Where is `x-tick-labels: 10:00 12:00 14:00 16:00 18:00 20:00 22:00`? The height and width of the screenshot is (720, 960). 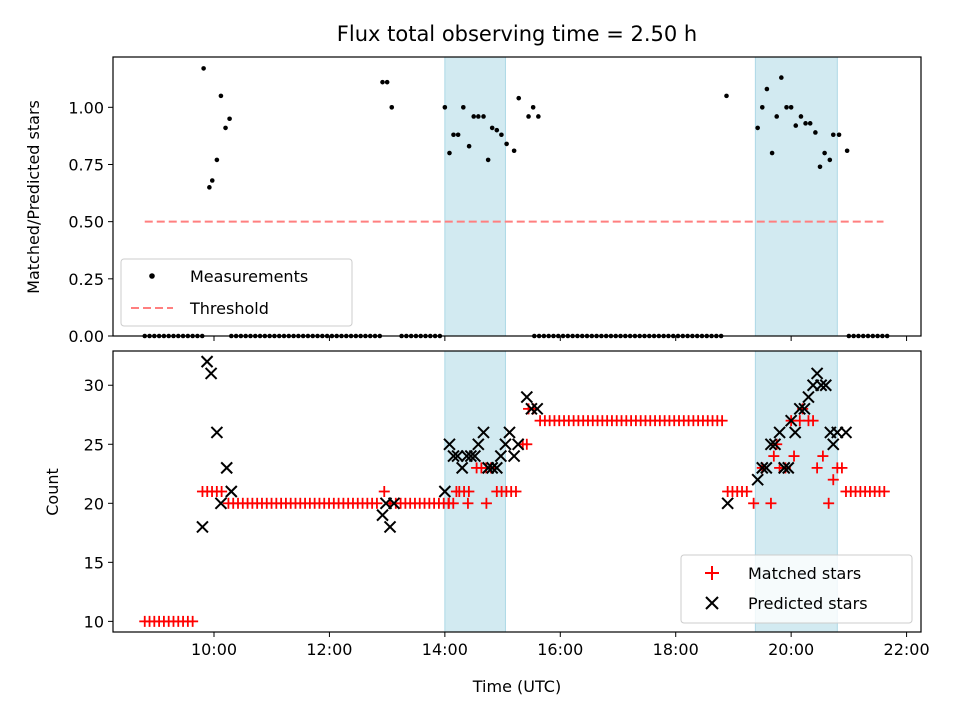 x-tick-labels: 10:00 12:00 14:00 16:00 18:00 20:00 22:00 is located at coordinates (560, 649).